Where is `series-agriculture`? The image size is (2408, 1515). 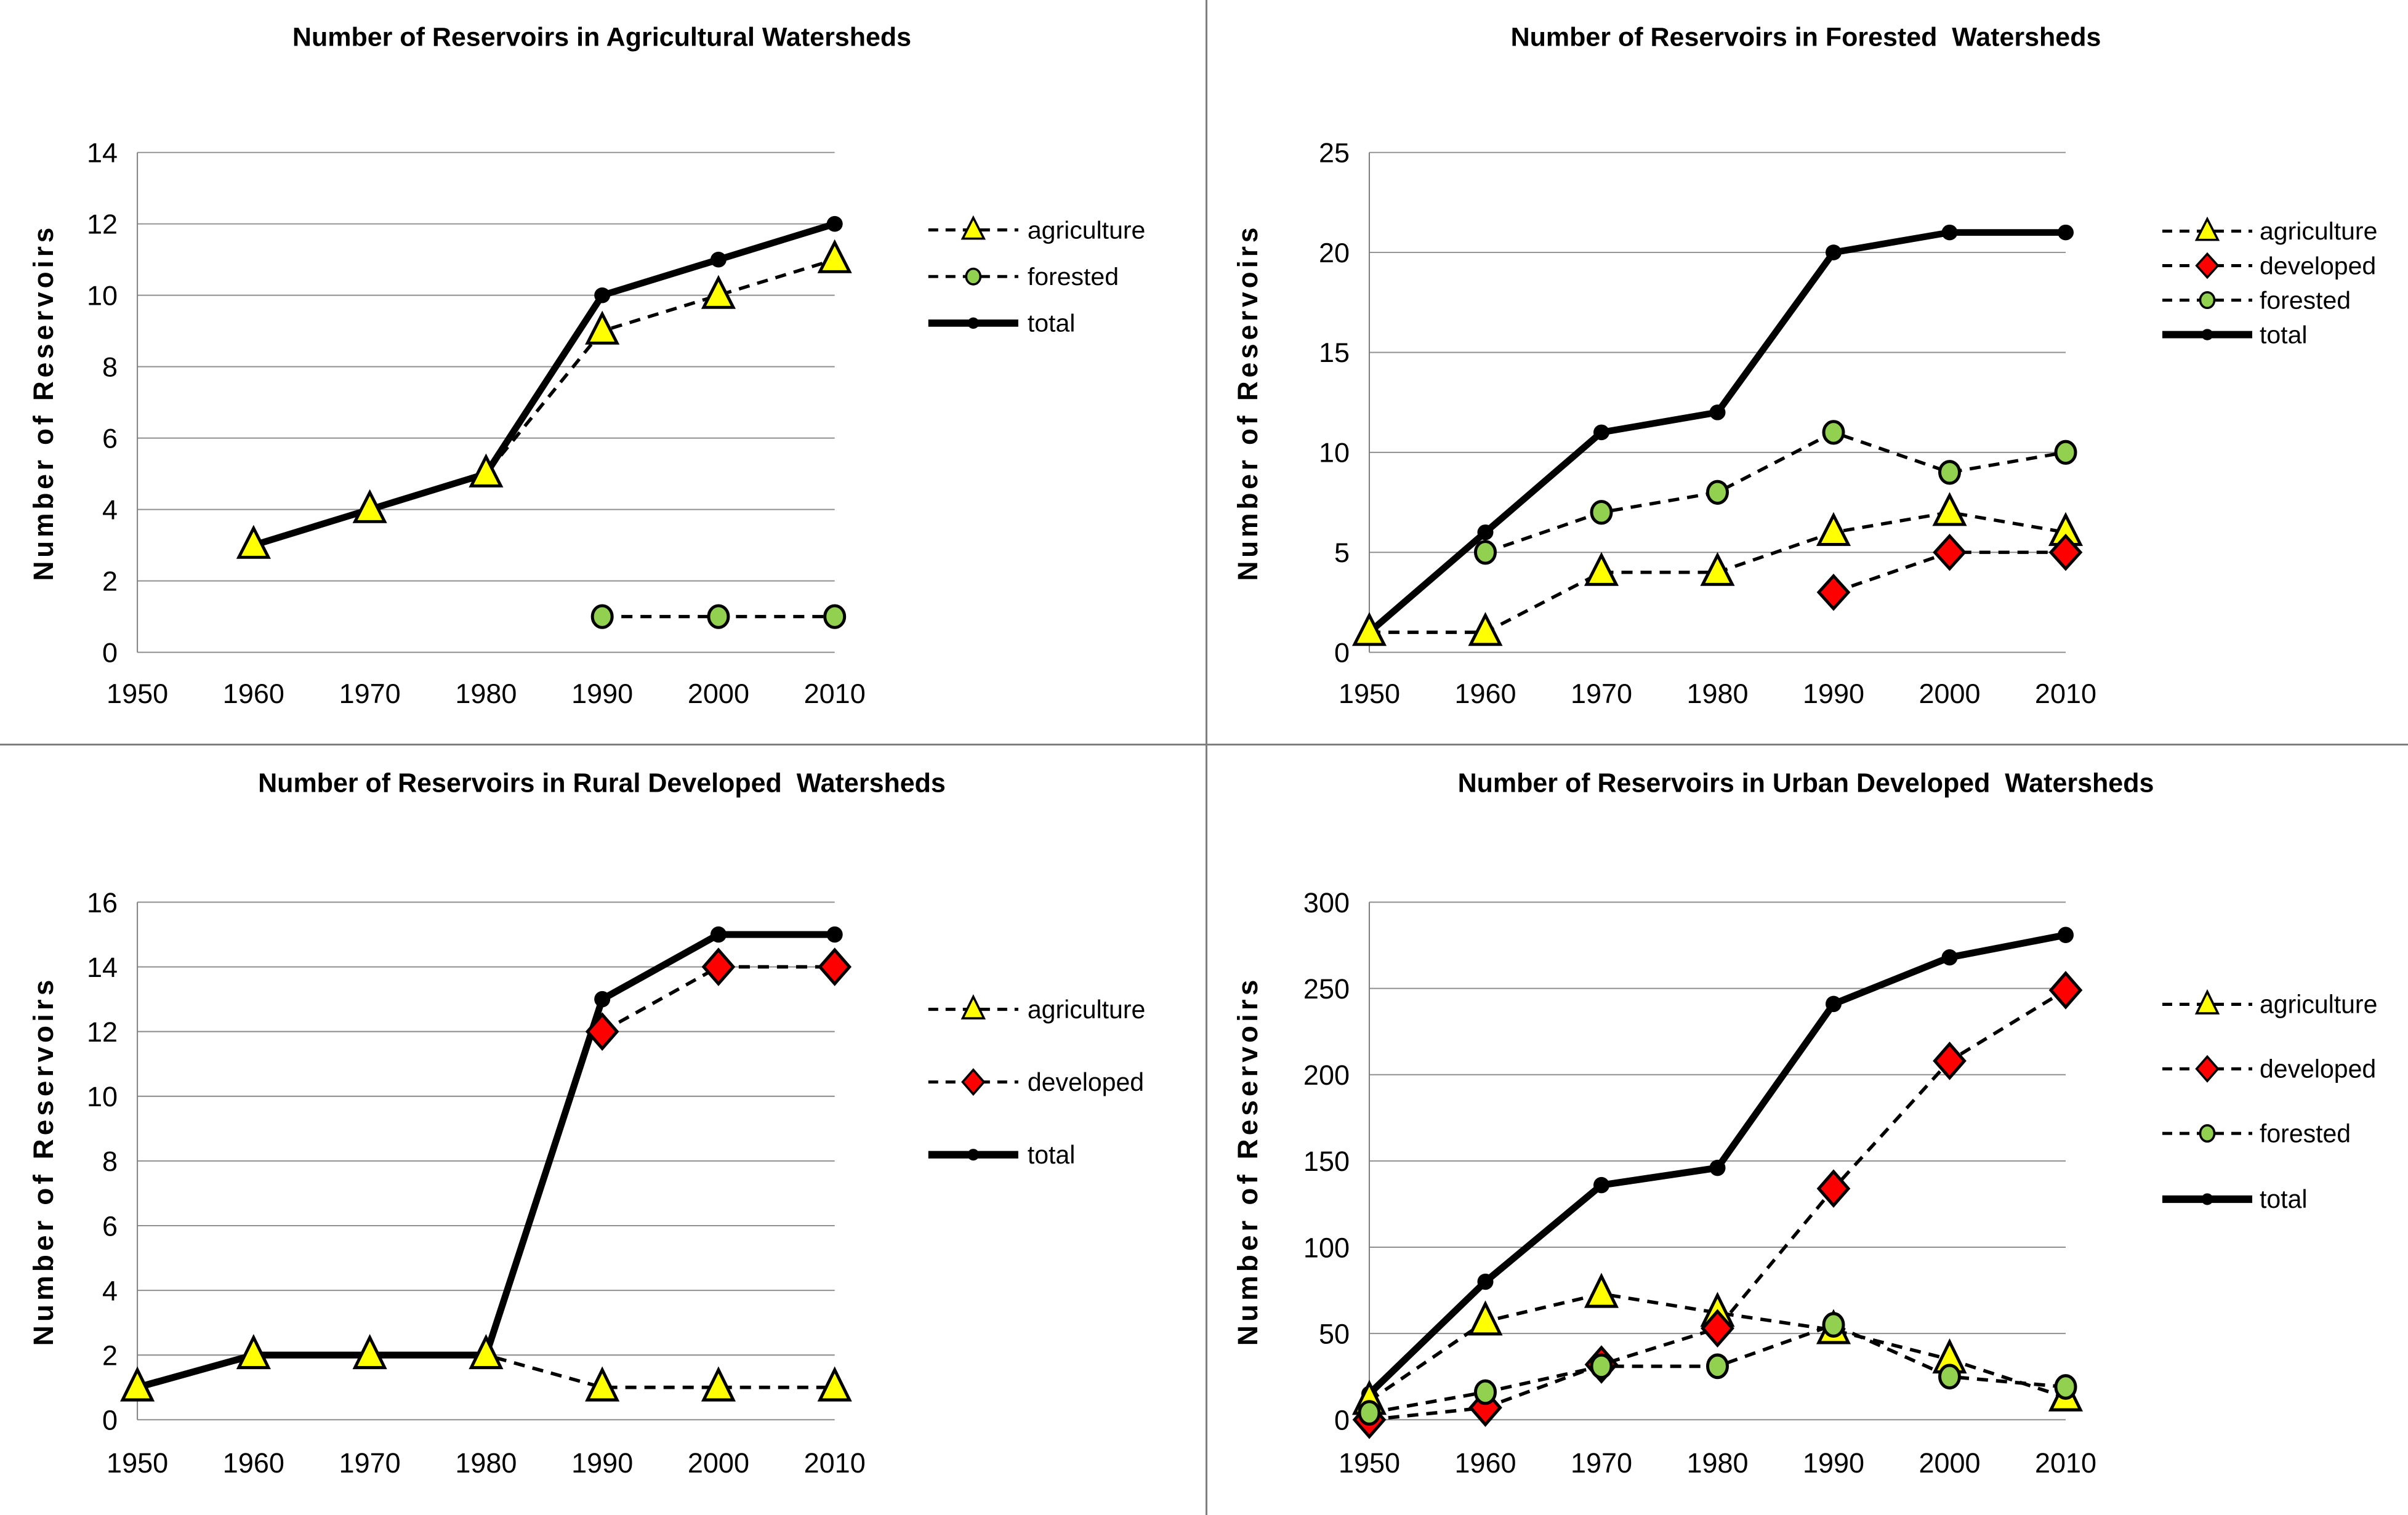
series-agriculture is located at coordinates (544, 399).